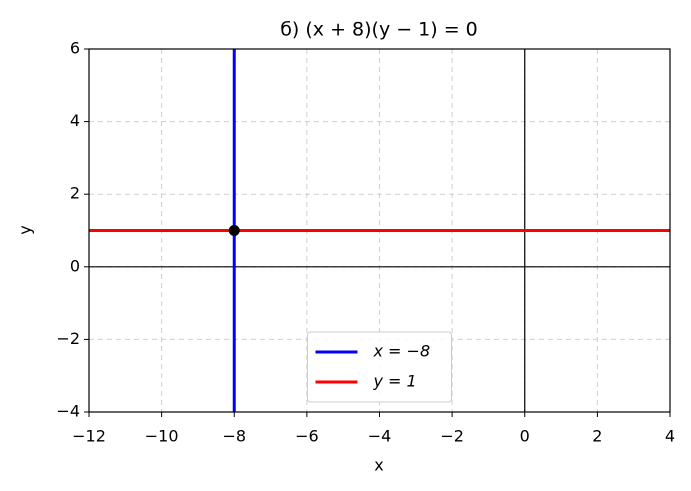 The image size is (691, 491). I want to click on y-tick-label: 6, so click(75, 48).